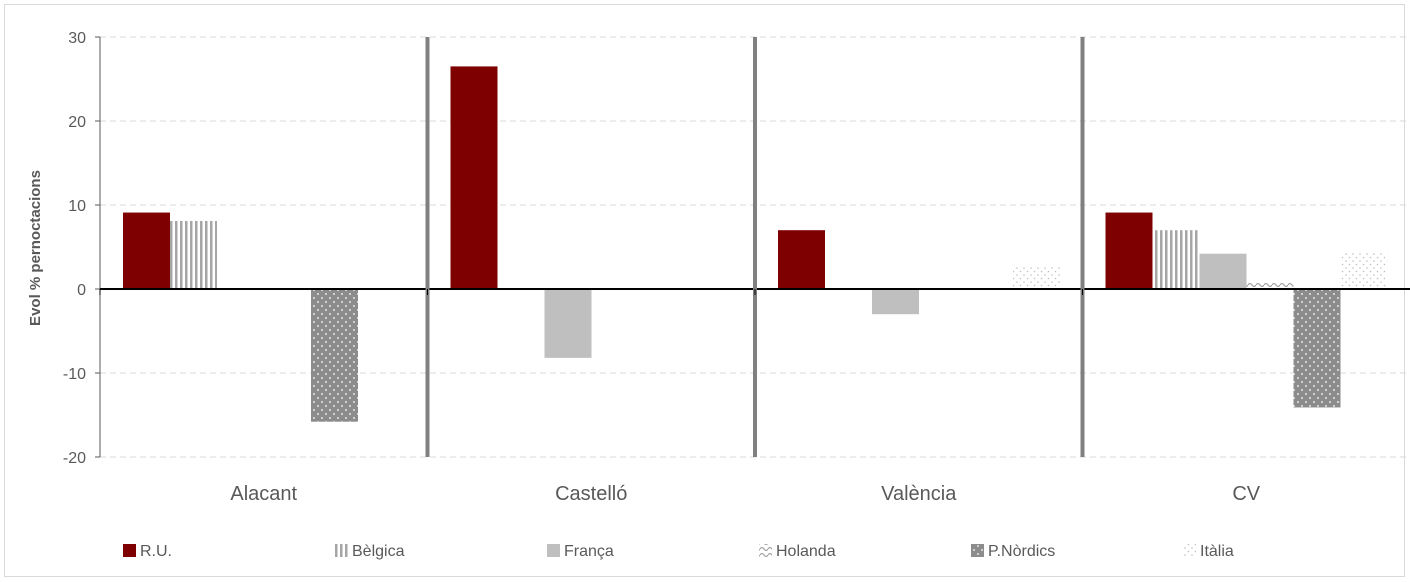 This screenshot has height=582, width=1410. Describe the element at coordinates (895, 302) in the screenshot. I see `bar-fran-a-val-ncia` at that location.